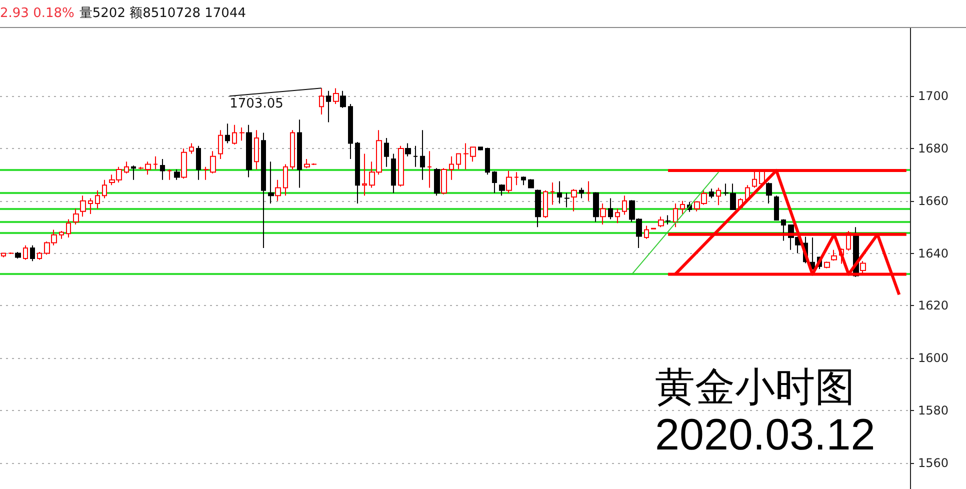  Describe the element at coordinates (257, 104) in the screenshot. I see `annotation: 1703.05` at that location.